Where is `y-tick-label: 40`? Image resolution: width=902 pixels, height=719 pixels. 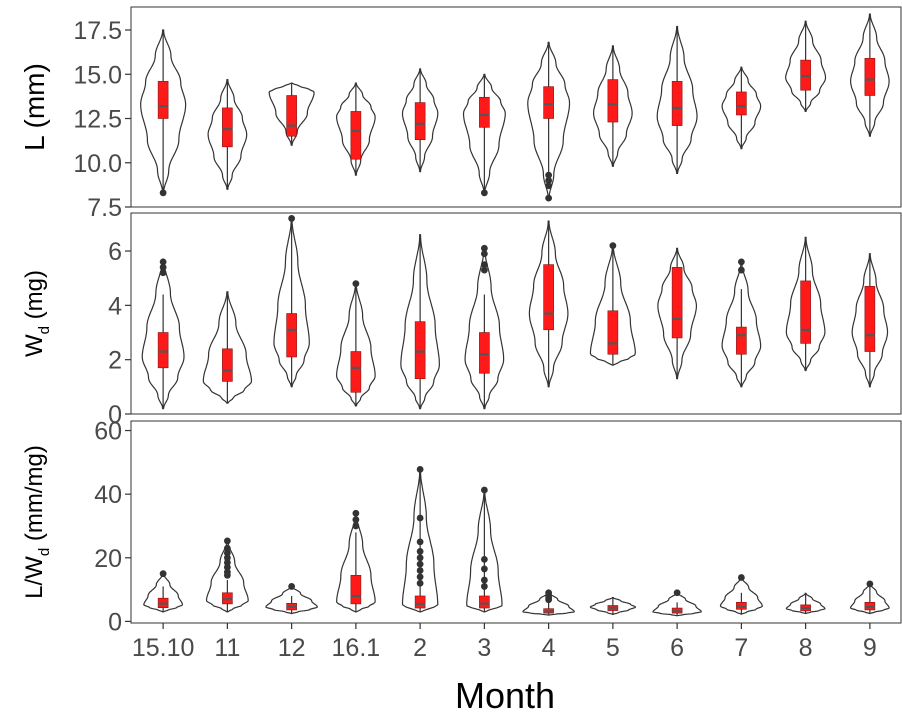
y-tick-label: 40 is located at coordinates (108, 495).